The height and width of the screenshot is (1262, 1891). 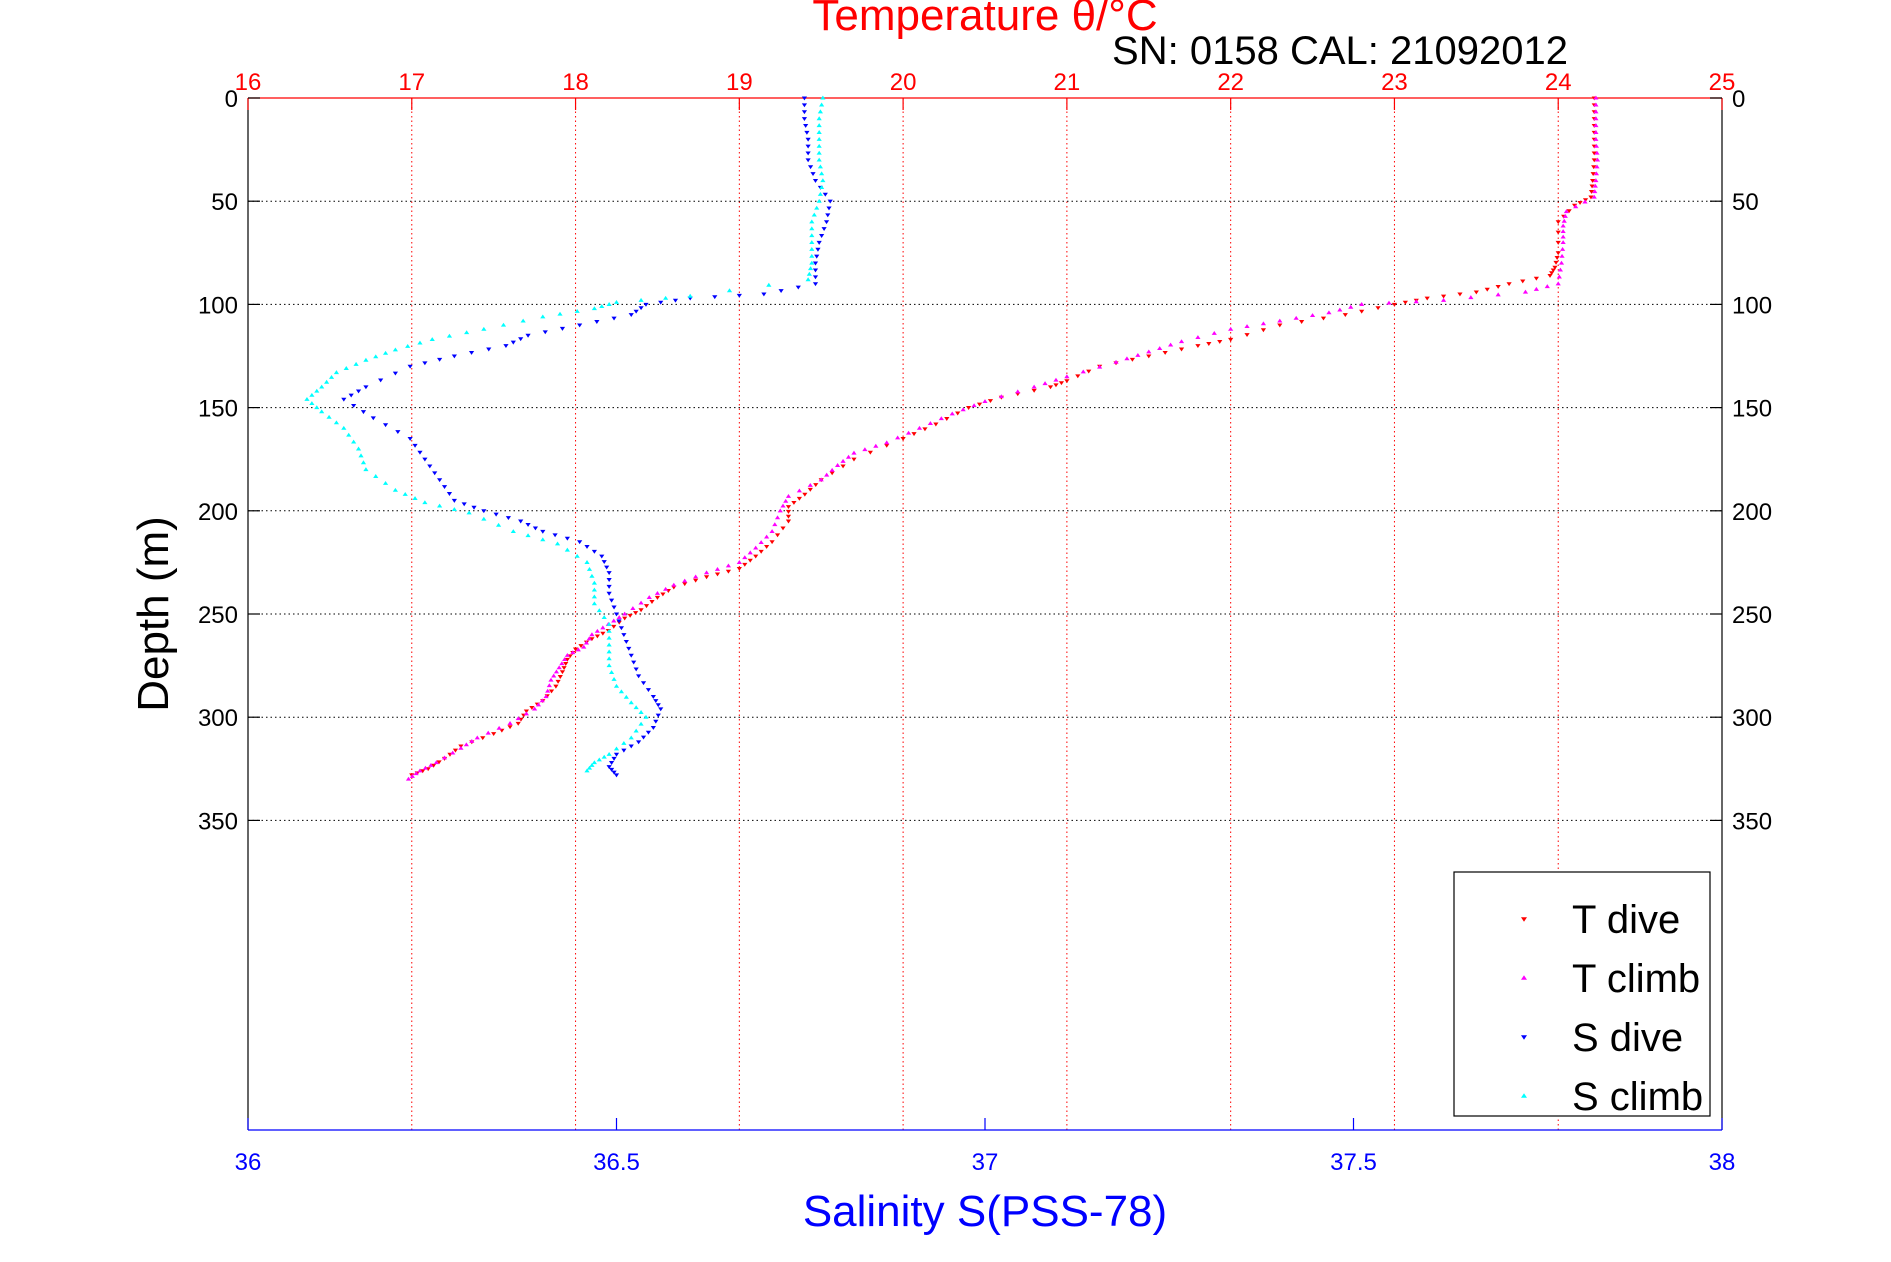 I want to click on depth-tick-label-left: 250, so click(x=218, y=615).